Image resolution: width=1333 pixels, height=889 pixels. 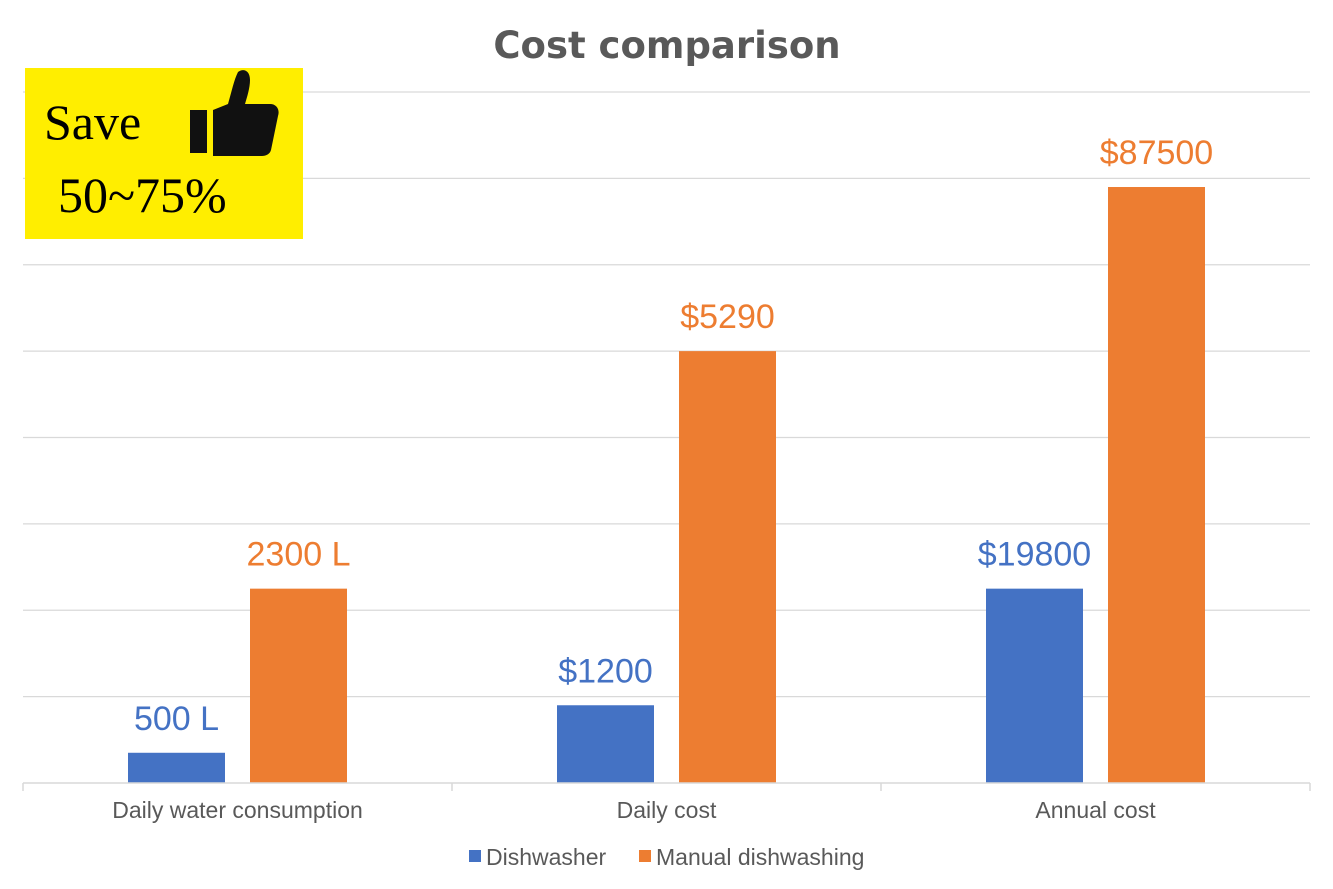 I want to click on legend-swatch-dishwasher, so click(x=475, y=856).